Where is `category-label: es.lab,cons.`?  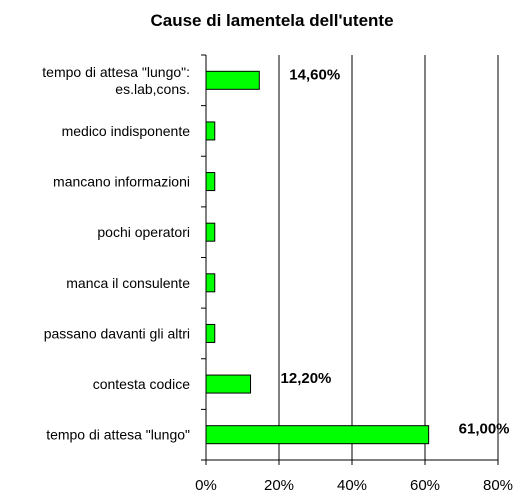 category-label: es.lab,cons. is located at coordinates (152, 89).